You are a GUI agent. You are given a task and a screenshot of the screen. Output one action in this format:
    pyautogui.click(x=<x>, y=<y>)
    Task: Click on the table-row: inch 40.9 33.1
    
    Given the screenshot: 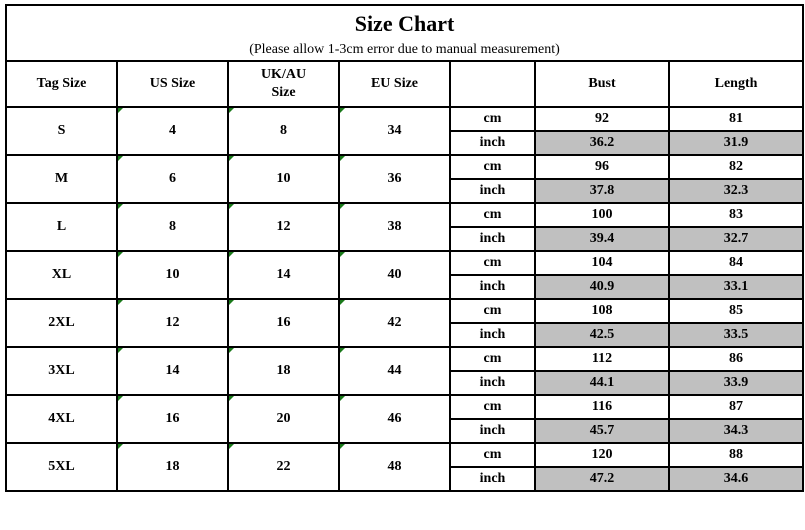 What is the action you would take?
    pyautogui.click(x=405, y=287)
    